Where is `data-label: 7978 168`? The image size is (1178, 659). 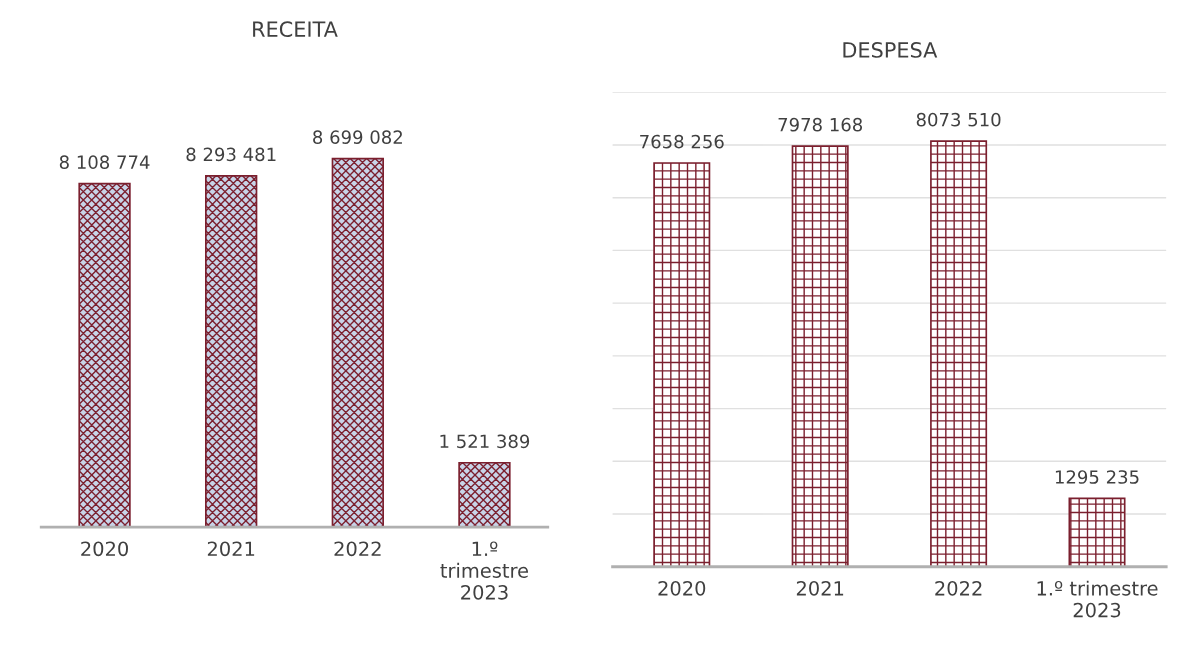 data-label: 7978 168 is located at coordinates (820, 124).